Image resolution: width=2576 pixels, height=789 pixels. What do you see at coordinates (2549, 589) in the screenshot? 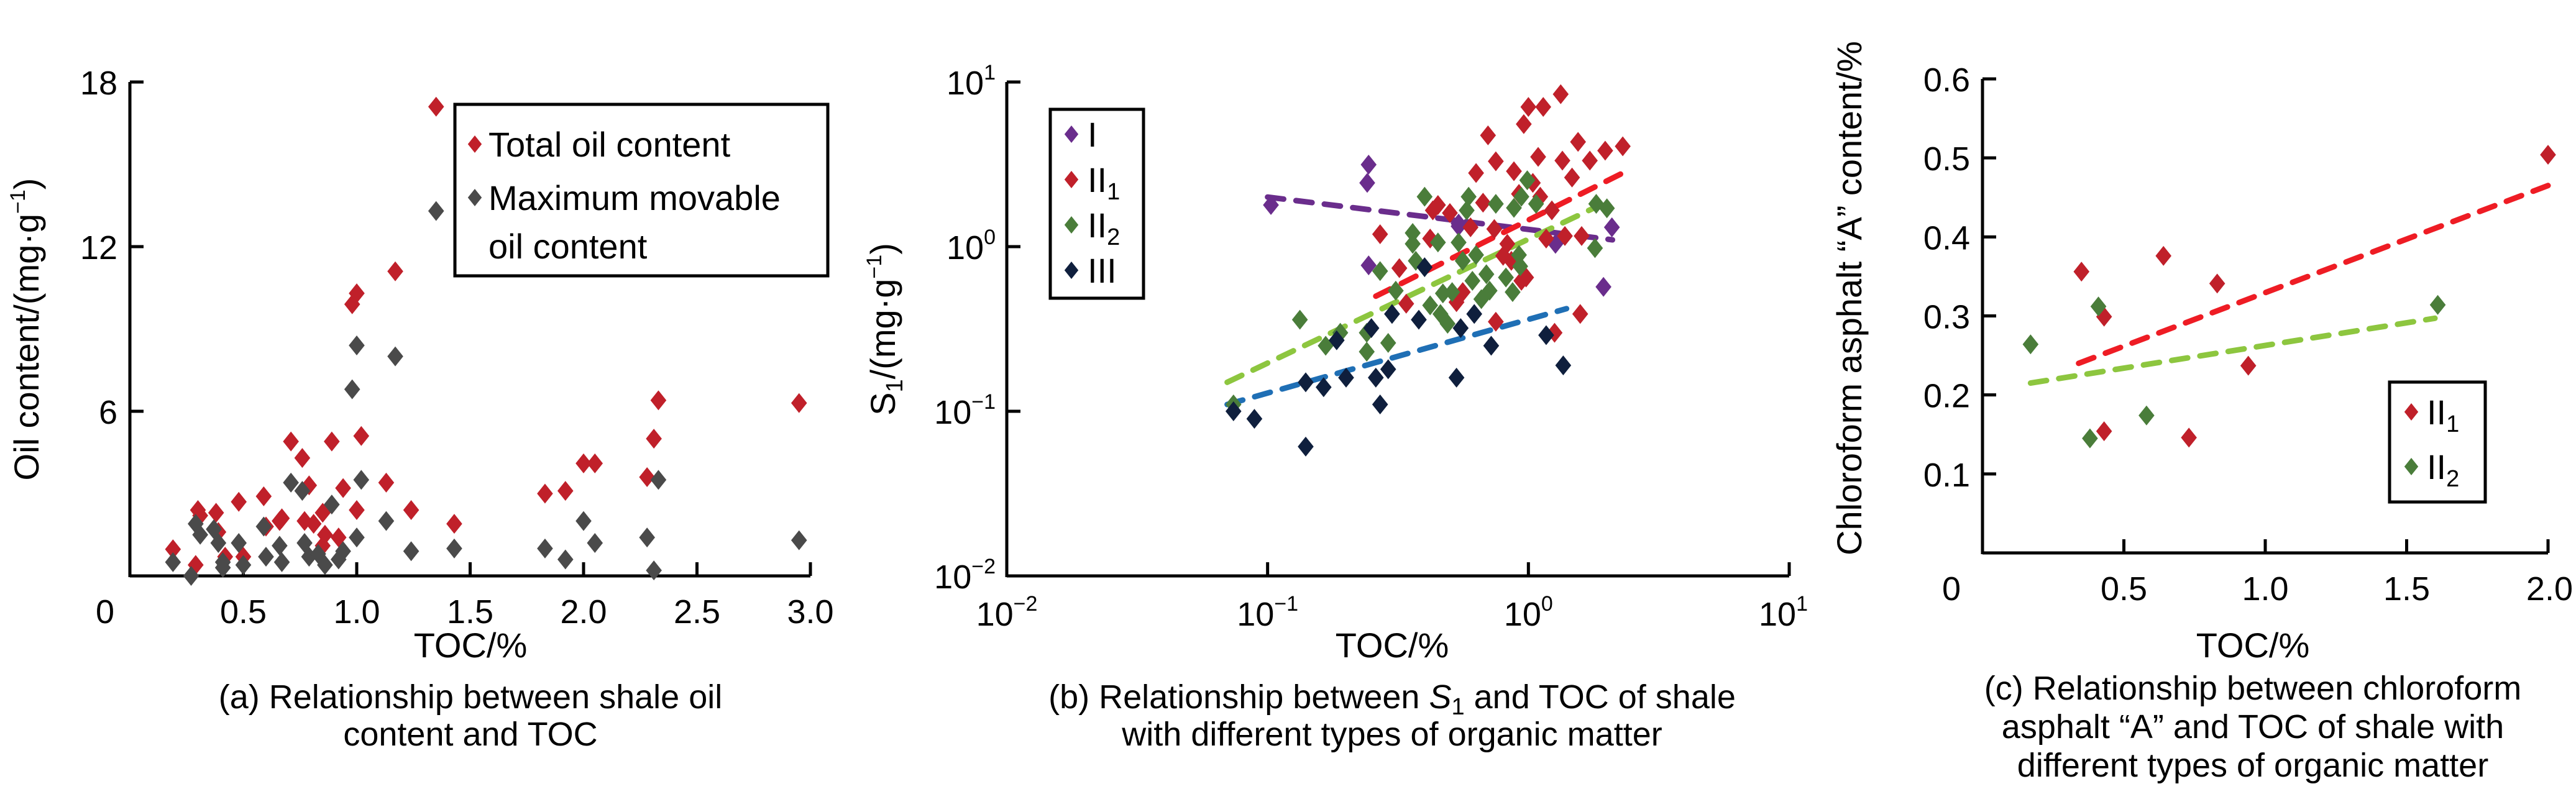
I see `panel-c-x-tick-label: 2.0` at bounding box center [2549, 589].